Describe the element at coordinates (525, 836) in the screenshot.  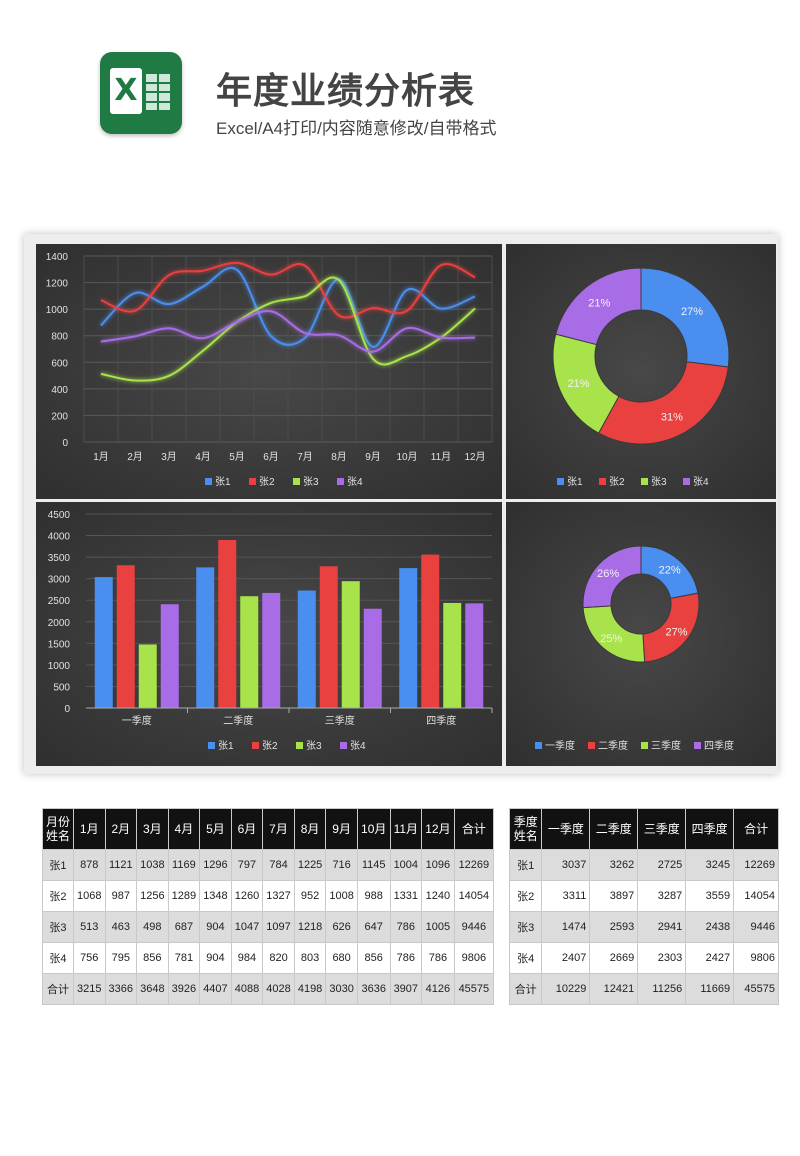
I see `corner-bottom-label: 姓名` at that location.